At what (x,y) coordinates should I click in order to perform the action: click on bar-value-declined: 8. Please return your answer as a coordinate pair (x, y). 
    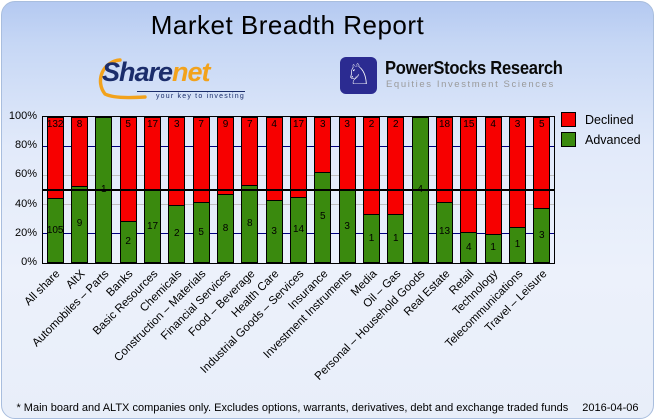
    Looking at the image, I should click on (79, 124).